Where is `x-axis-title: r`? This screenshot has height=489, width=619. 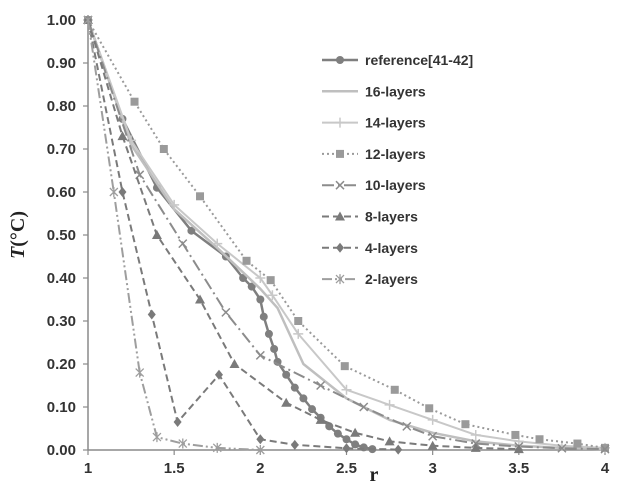 x-axis-title: r is located at coordinates (374, 475).